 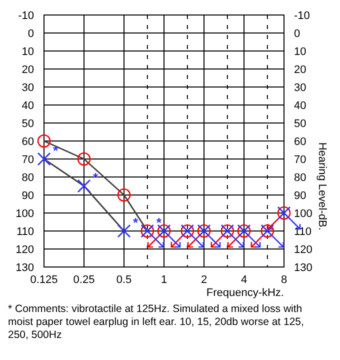 What do you see at coordinates (300, 124) in the screenshot?
I see `y2-tick-label: 50` at bounding box center [300, 124].